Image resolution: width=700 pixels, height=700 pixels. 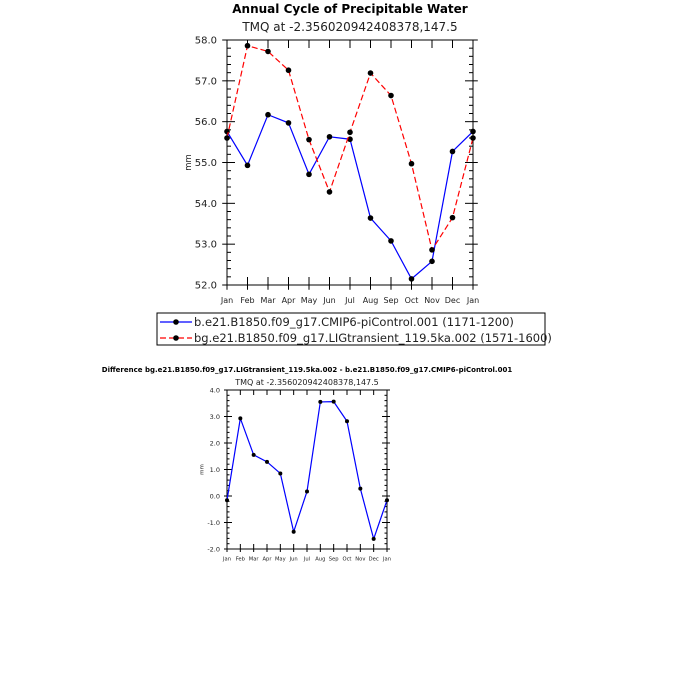 I want to click on y-tick-label: 55.0, so click(x=206, y=163).